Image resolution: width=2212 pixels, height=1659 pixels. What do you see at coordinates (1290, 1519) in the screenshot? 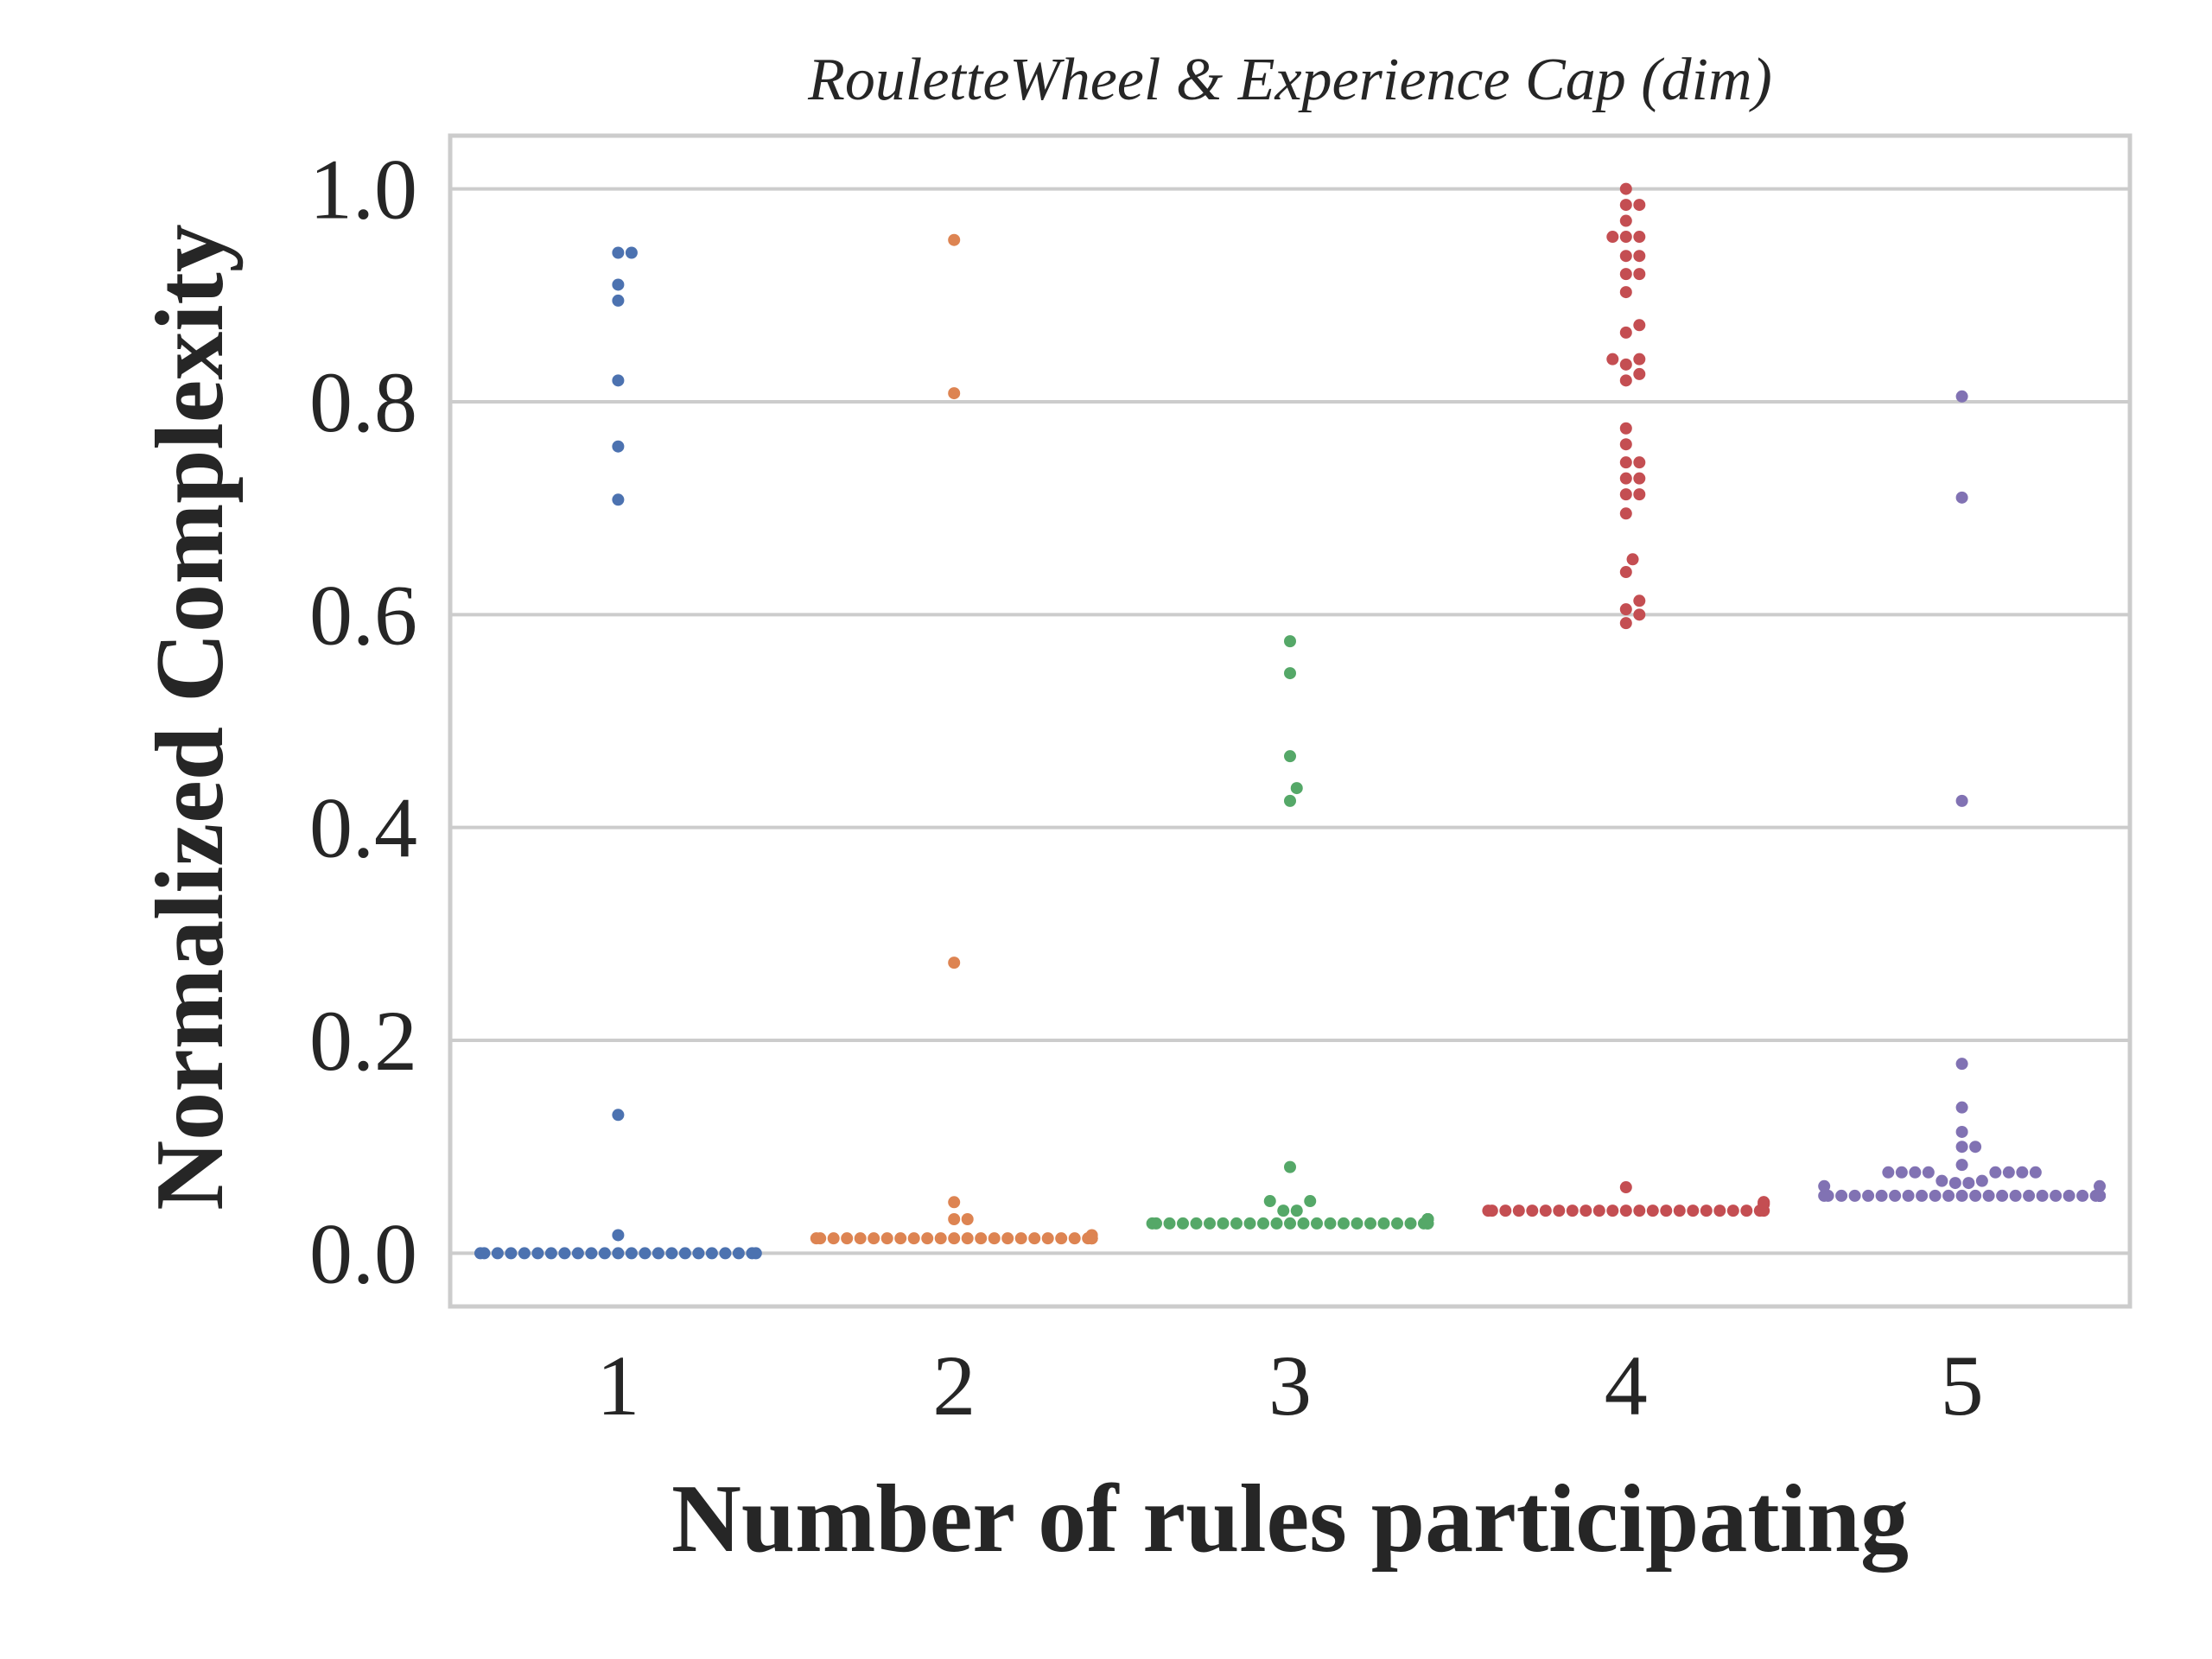
I see `x-axis-label: Number of rules participating` at bounding box center [1290, 1519].